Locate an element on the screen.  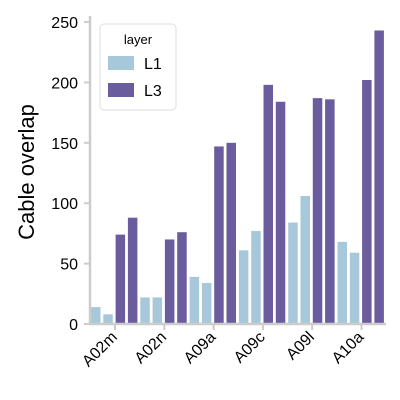
x-tick-label: A02n is located at coordinates (151, 348).